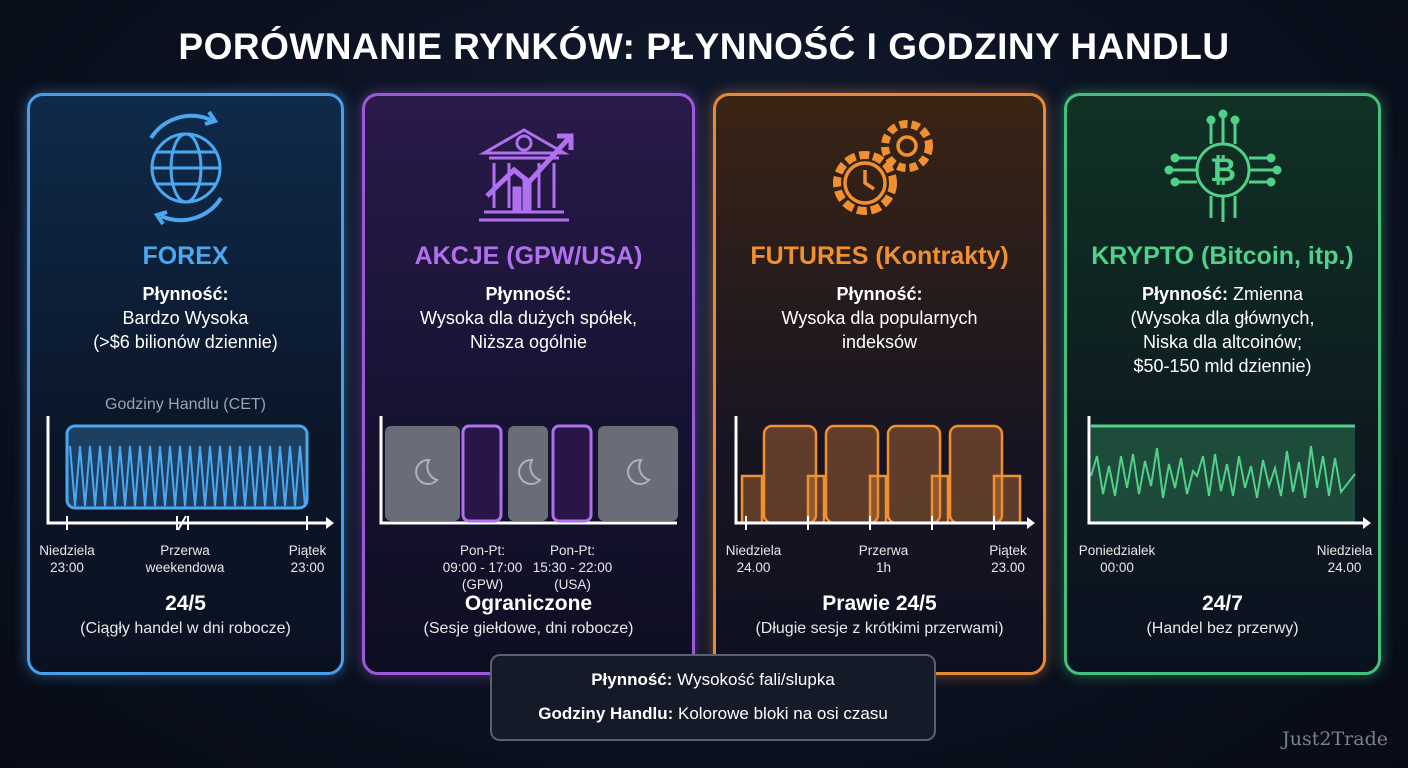 This screenshot has width=1408, height=768. Describe the element at coordinates (1222, 603) in the screenshot. I see `summary: 24/7` at that location.